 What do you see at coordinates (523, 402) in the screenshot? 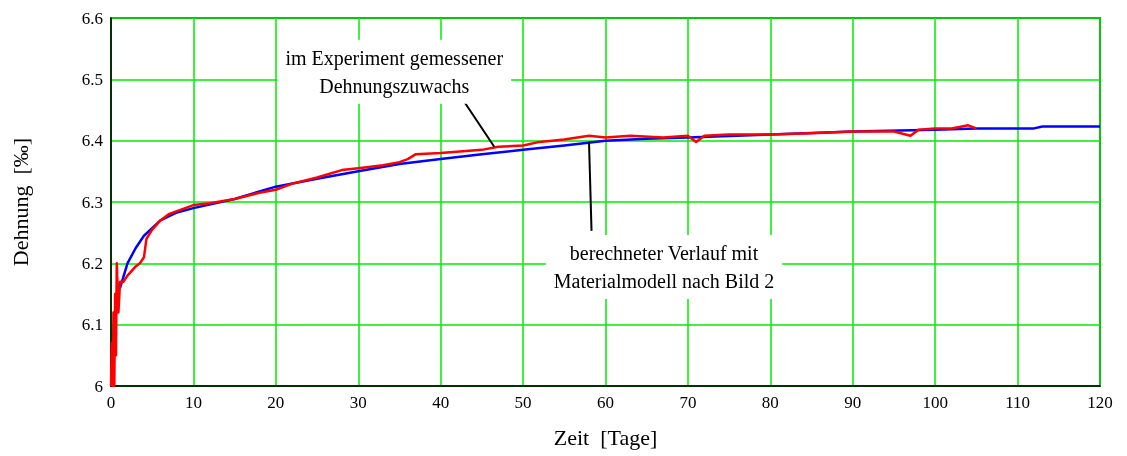
I see `x-tick-label: 50` at bounding box center [523, 402].